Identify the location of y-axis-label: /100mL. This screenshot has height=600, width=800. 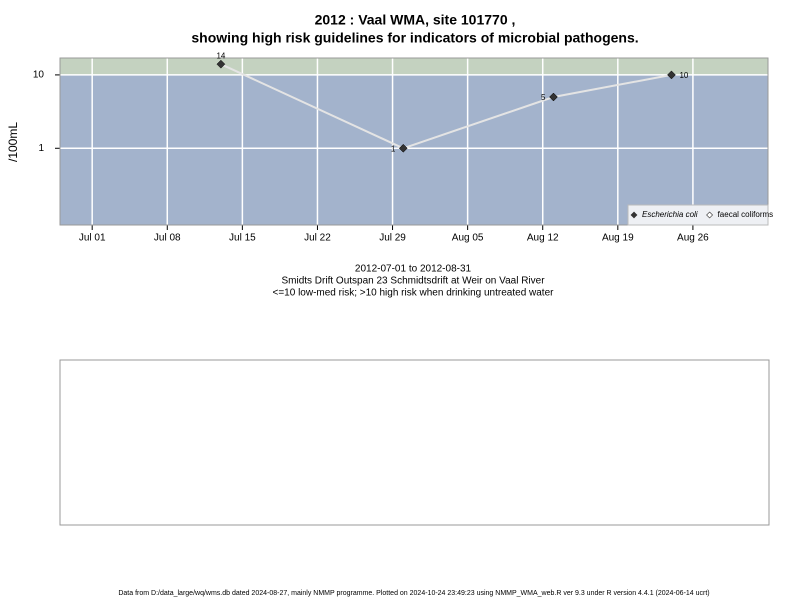
(13, 142).